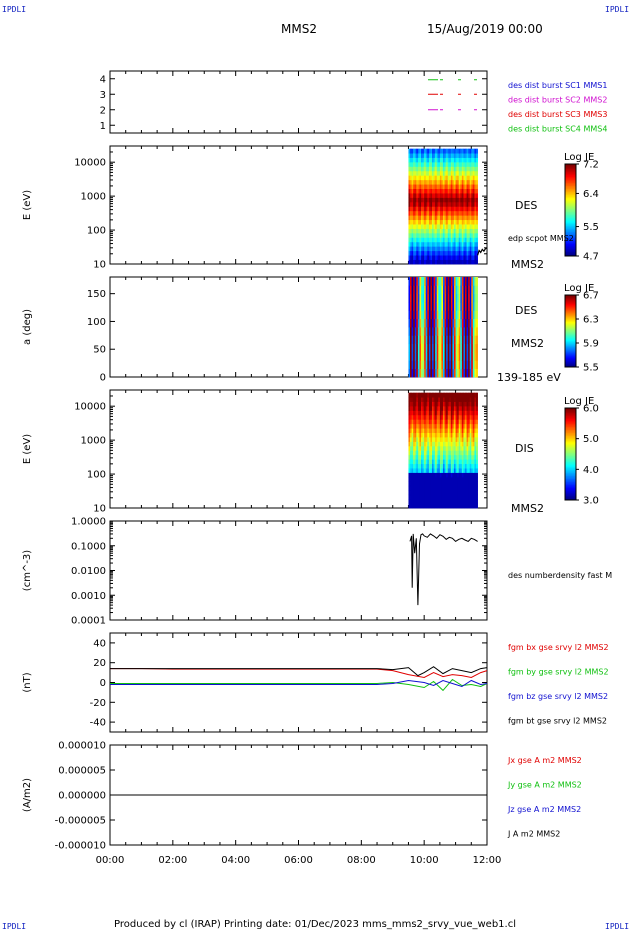  Describe the element at coordinates (526, 205) in the screenshot. I see `panel-side-label: DES` at that location.